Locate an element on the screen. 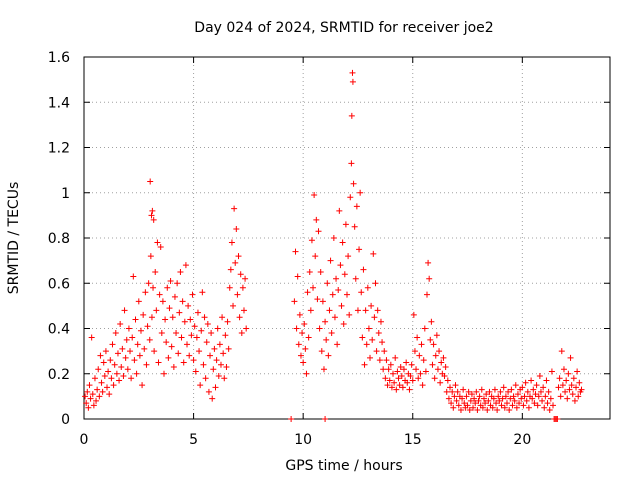 Image resolution: width=640 pixels, height=480 pixels. y-tick-label: 0 is located at coordinates (65, 420).